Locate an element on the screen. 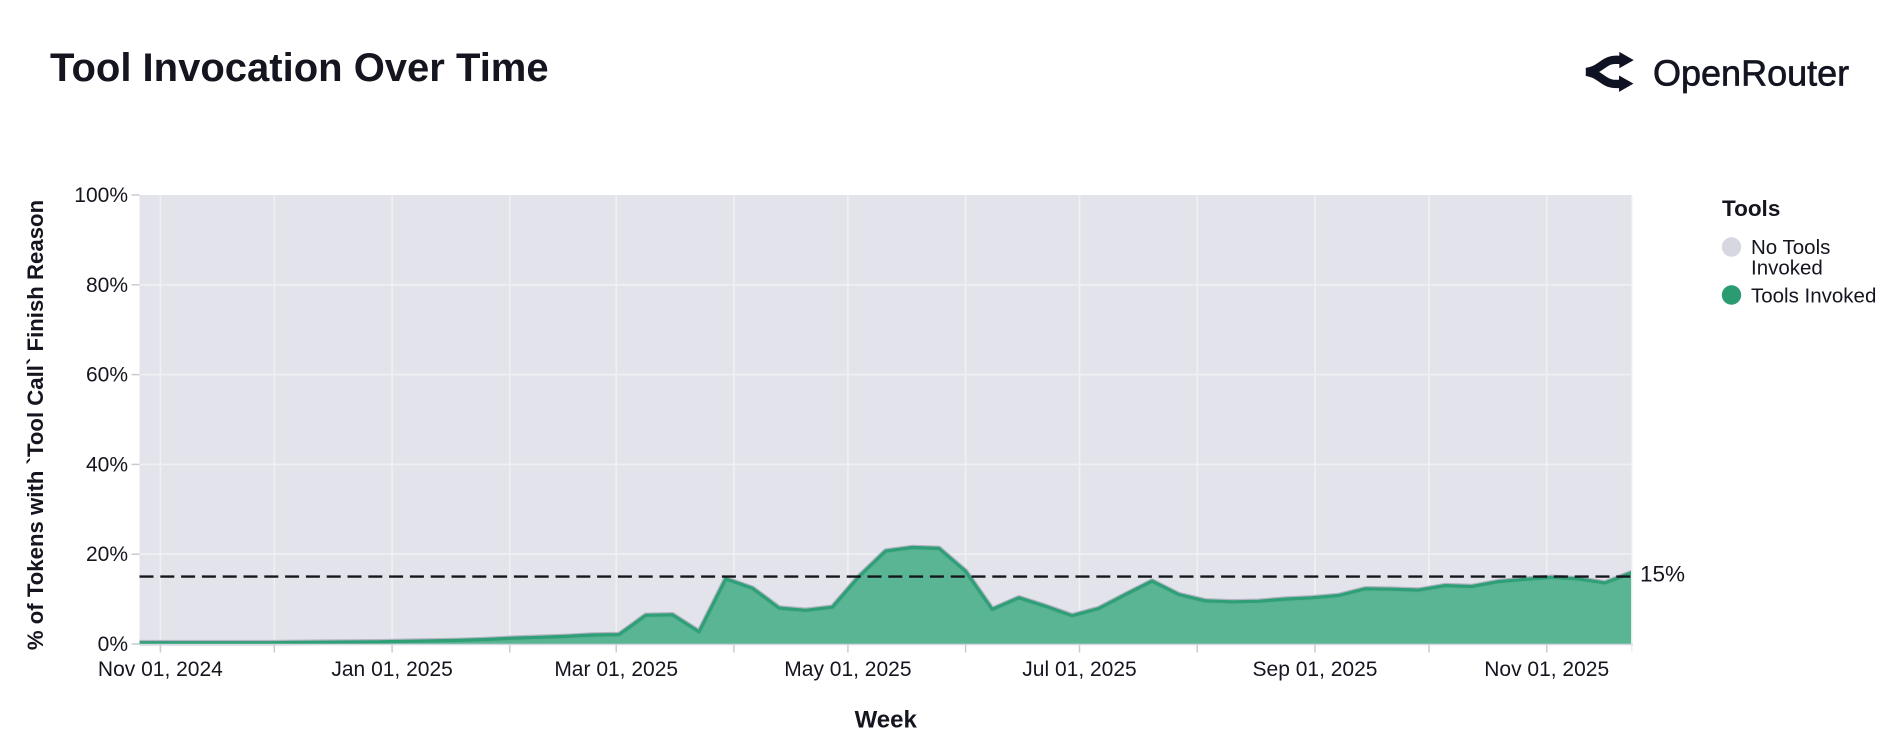  svg-text: 15% is located at coordinates (1662, 574).